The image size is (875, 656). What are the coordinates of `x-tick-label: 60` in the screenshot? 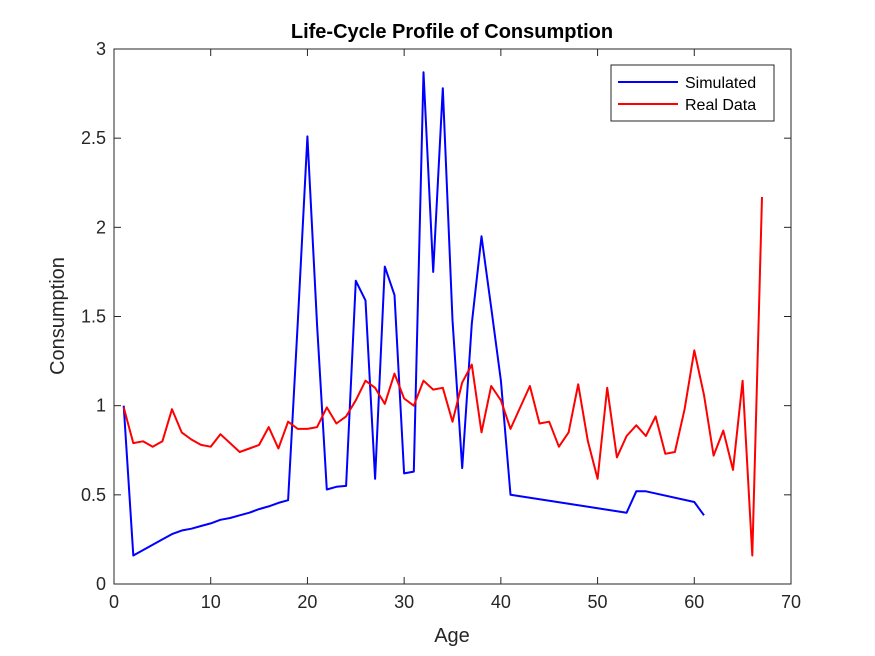 It's located at (694, 602).